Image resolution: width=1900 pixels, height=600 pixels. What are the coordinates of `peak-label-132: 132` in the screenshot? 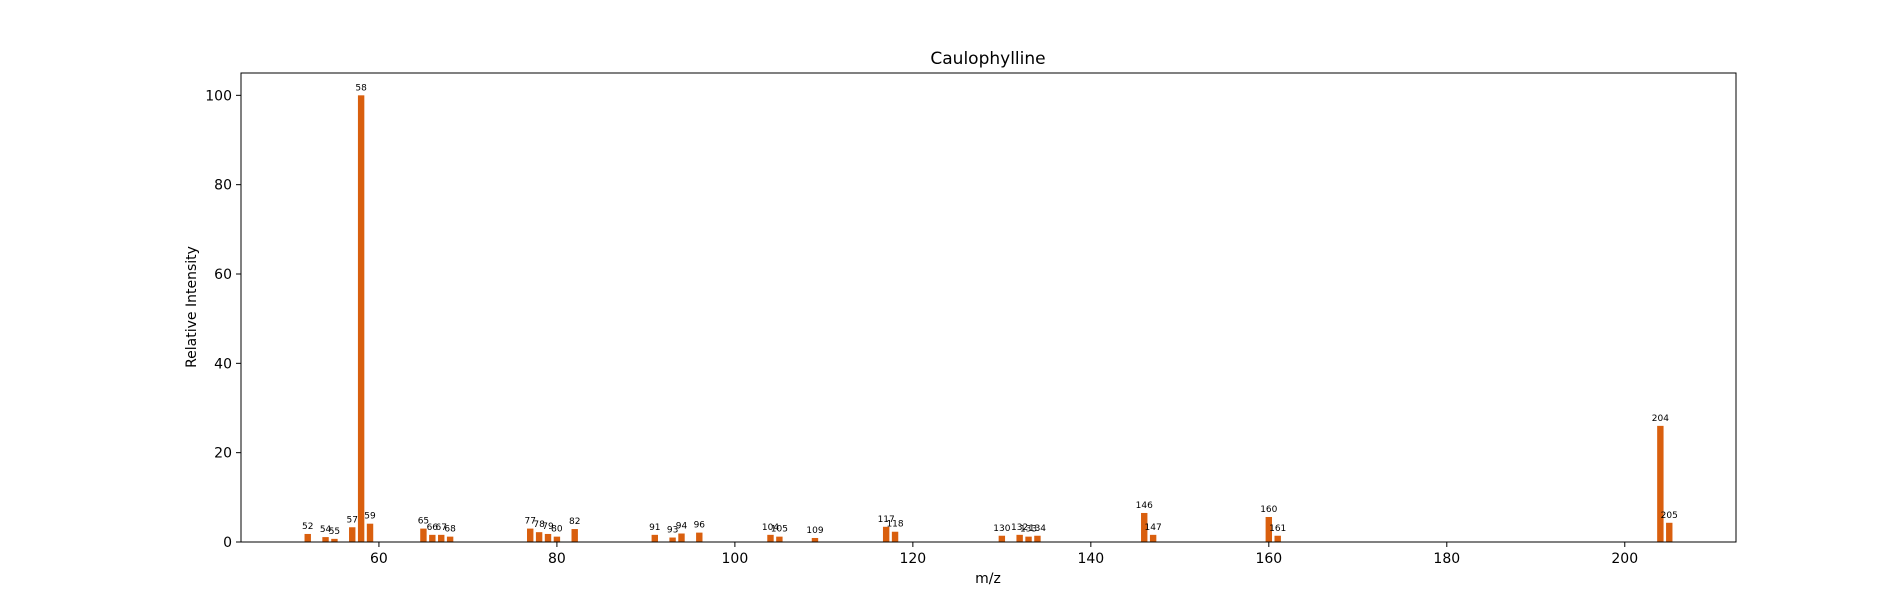 It's located at (1019, 528).